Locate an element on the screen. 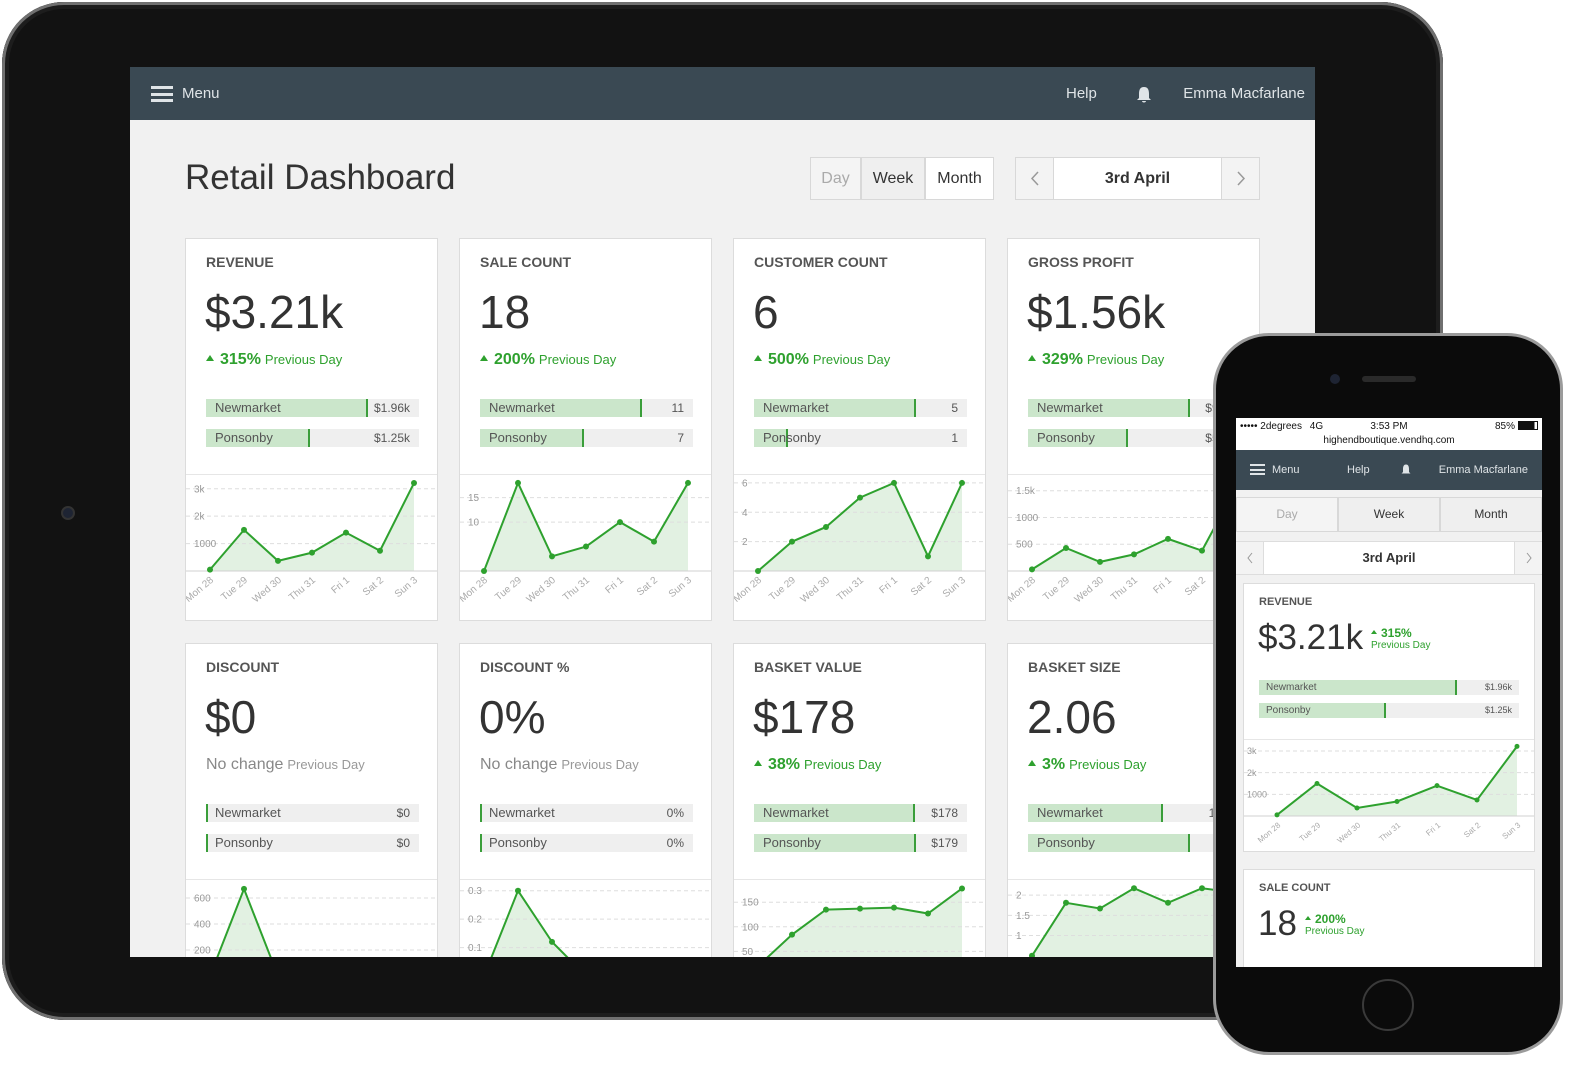  date-nav: 3rd April is located at coordinates (1137, 178).